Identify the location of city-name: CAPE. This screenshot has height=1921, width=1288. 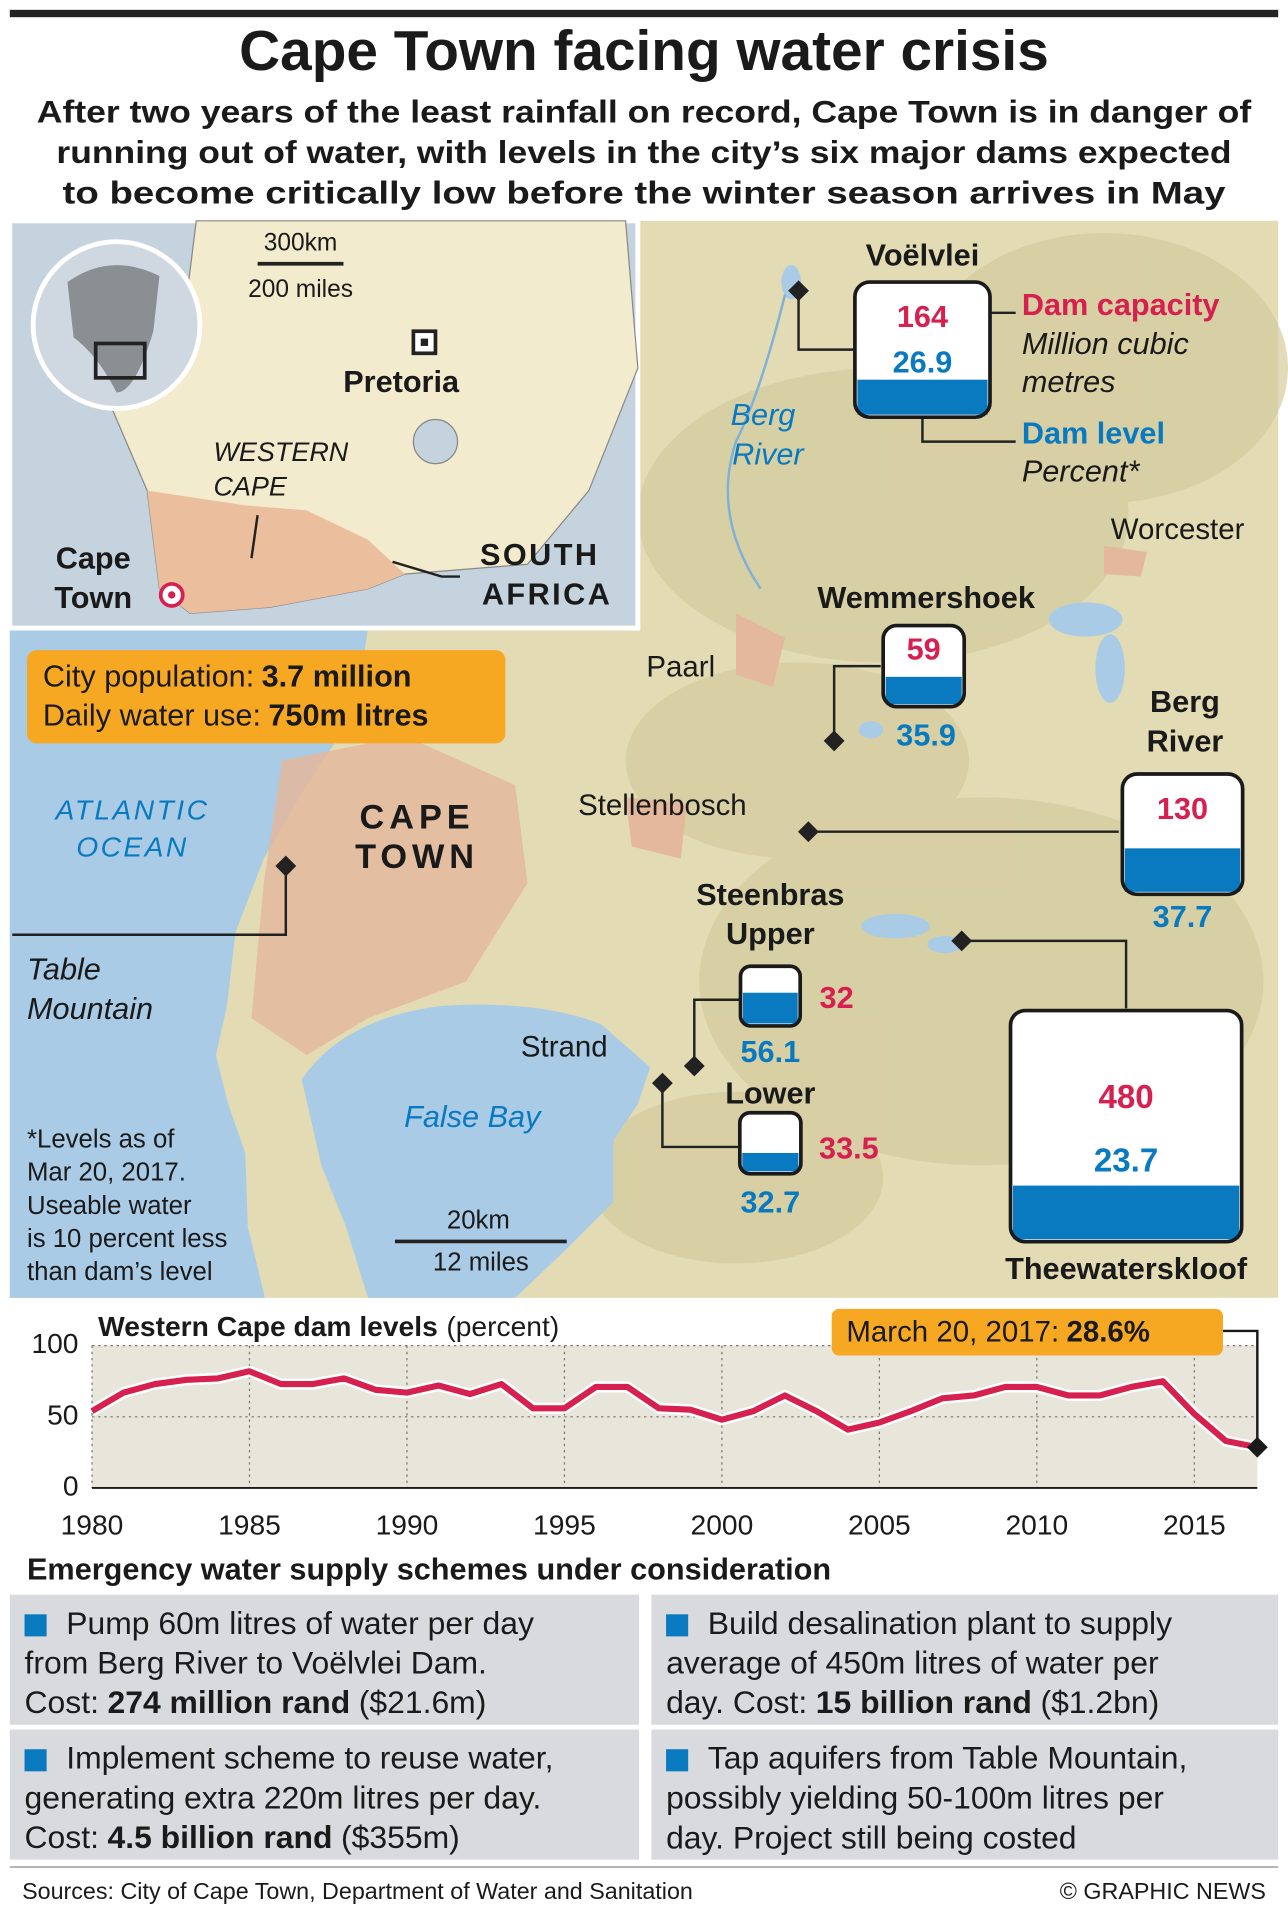
(417, 818).